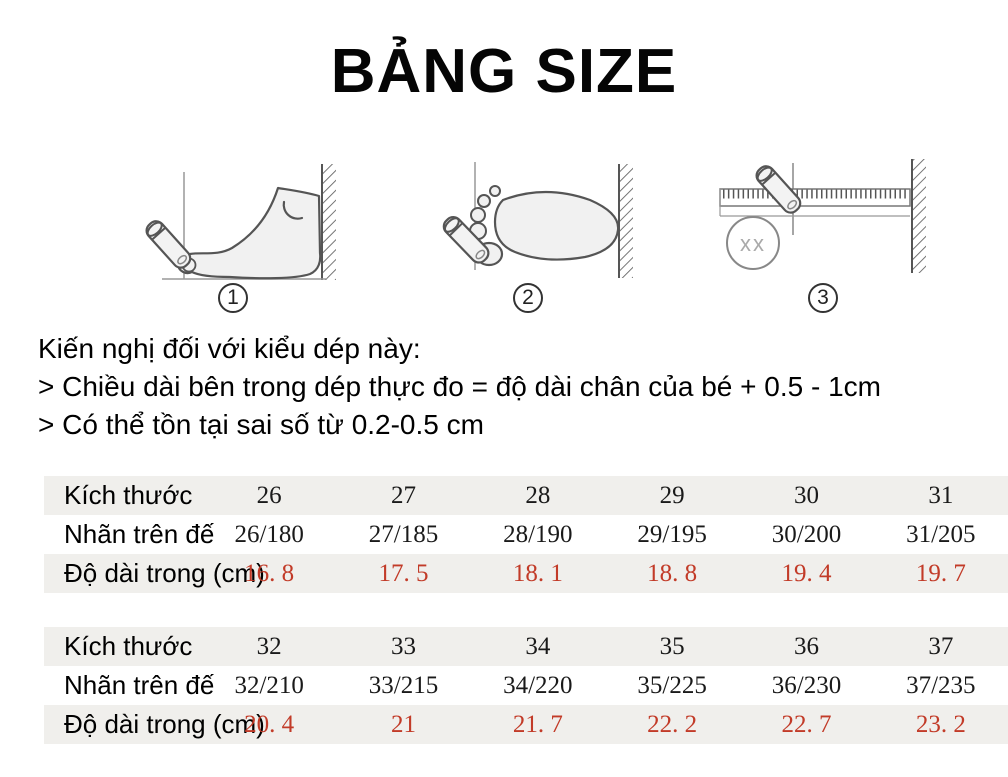 The height and width of the screenshot is (777, 1008). What do you see at coordinates (941, 646) in the screenshot?
I see `table-cell: 37` at bounding box center [941, 646].